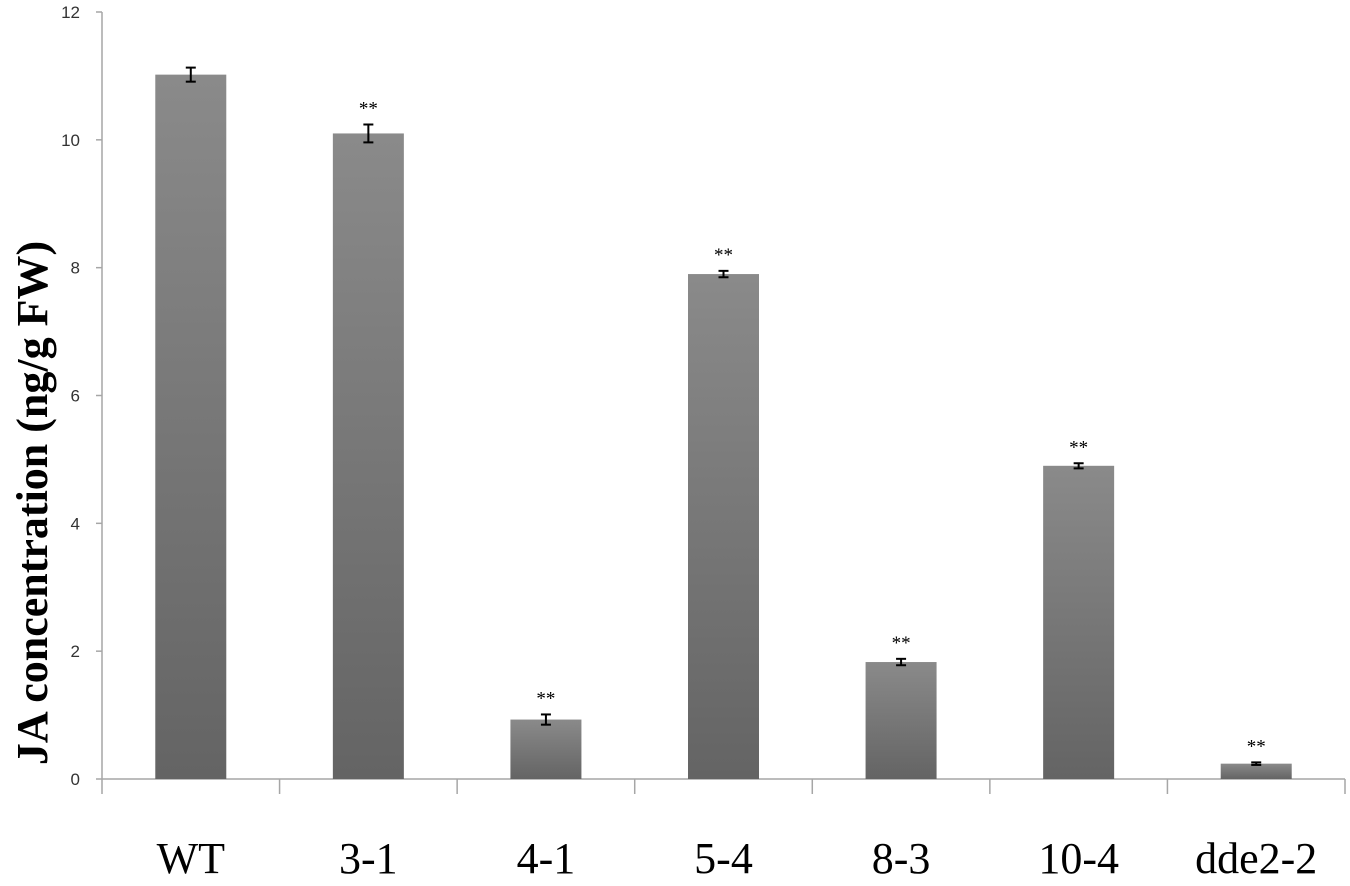  What do you see at coordinates (1078, 857) in the screenshot?
I see `x-tick-label: 10-4` at bounding box center [1078, 857].